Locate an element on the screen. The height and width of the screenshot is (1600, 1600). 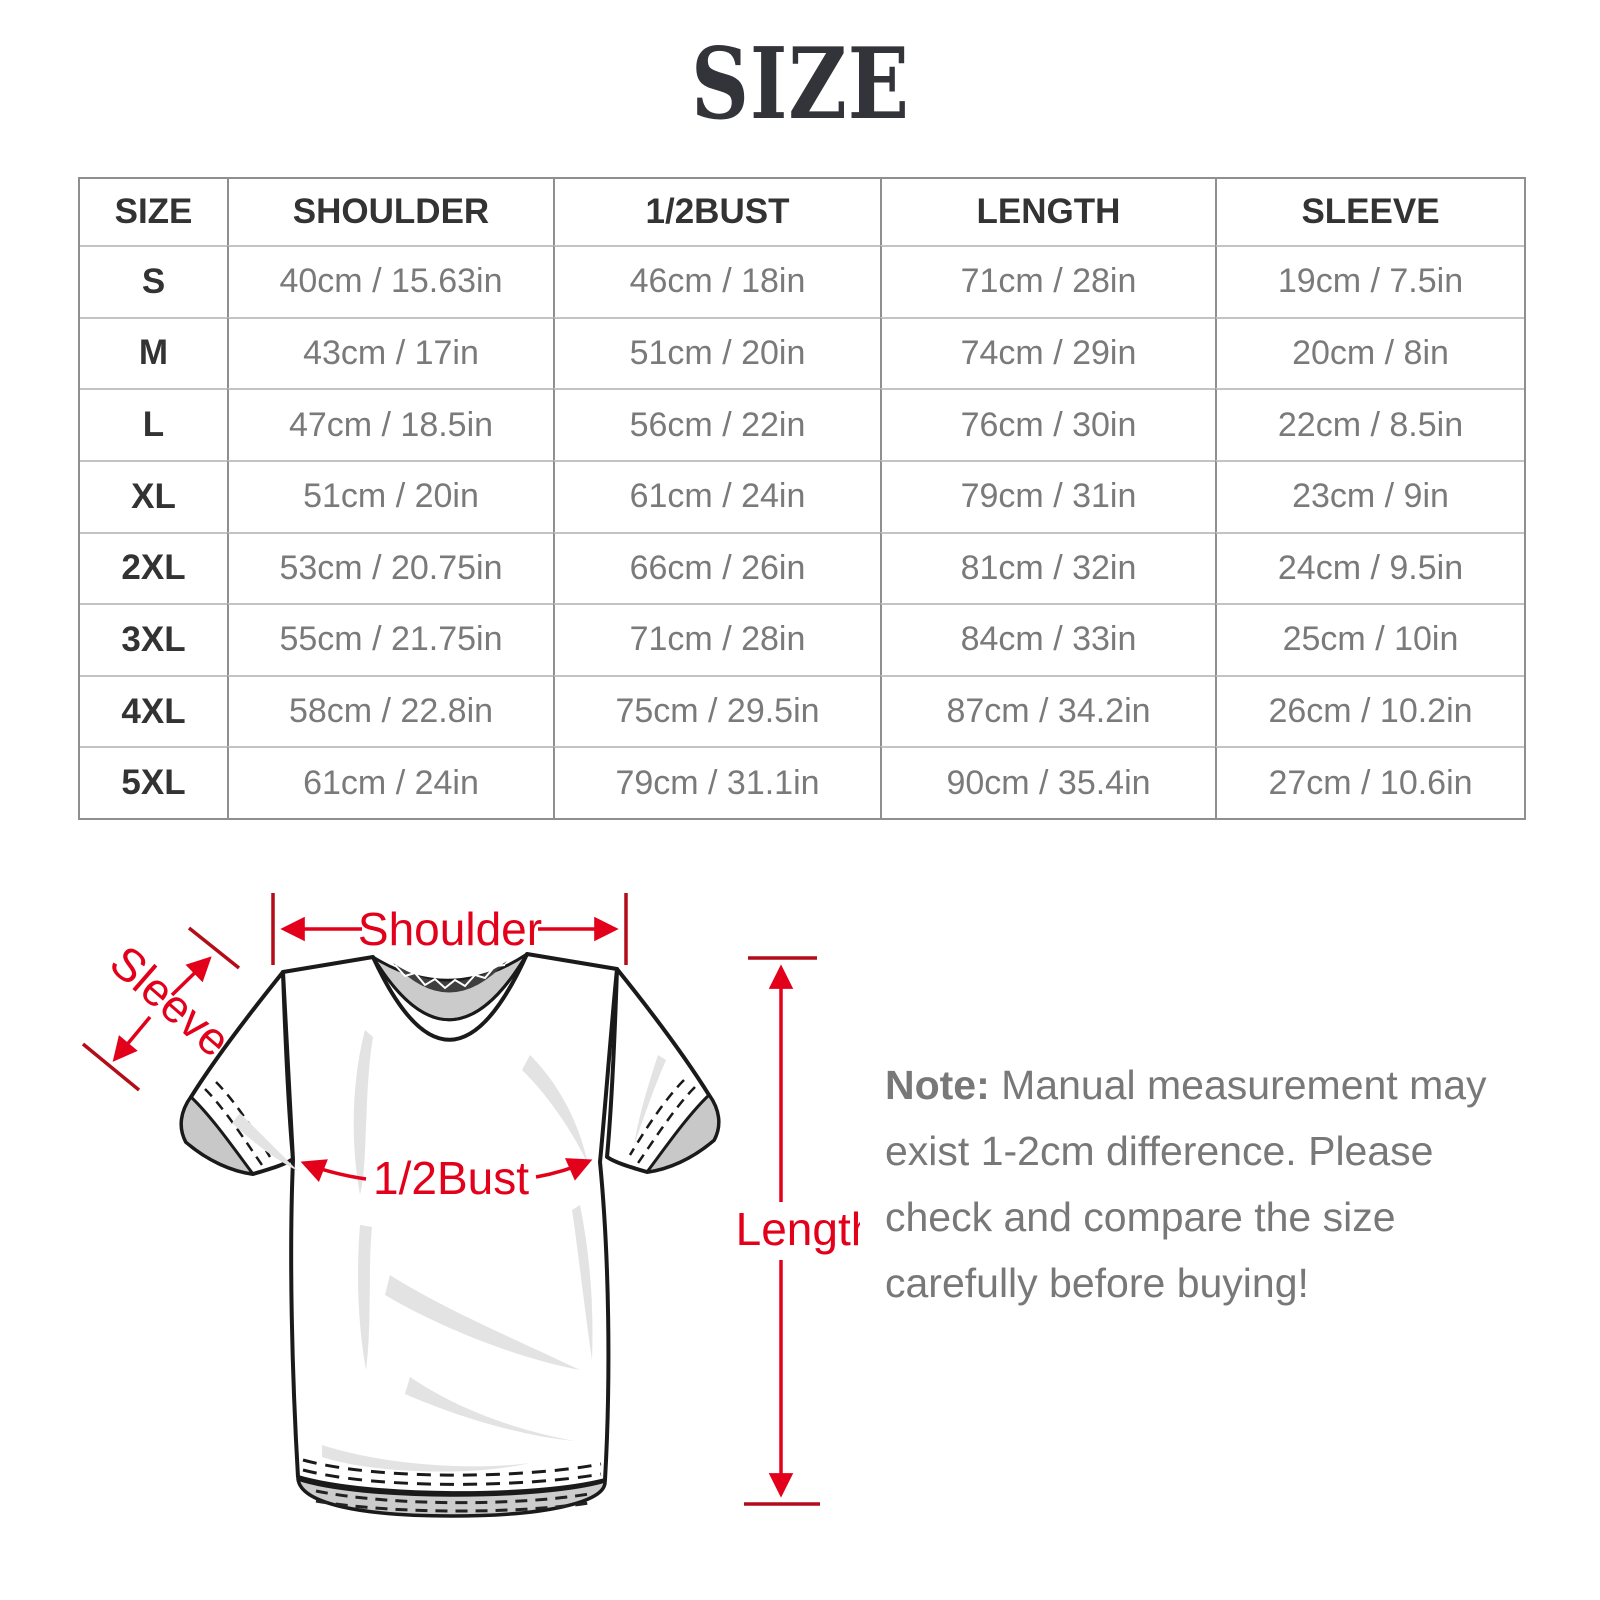
size-label-cell: 5XL is located at coordinates (153, 782).